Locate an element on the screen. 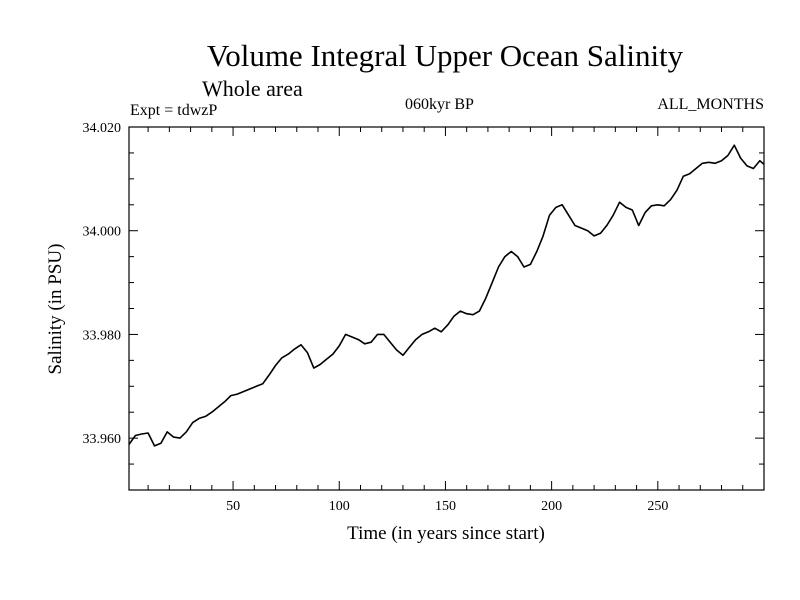  x-tick-label: 100 is located at coordinates (339, 506).